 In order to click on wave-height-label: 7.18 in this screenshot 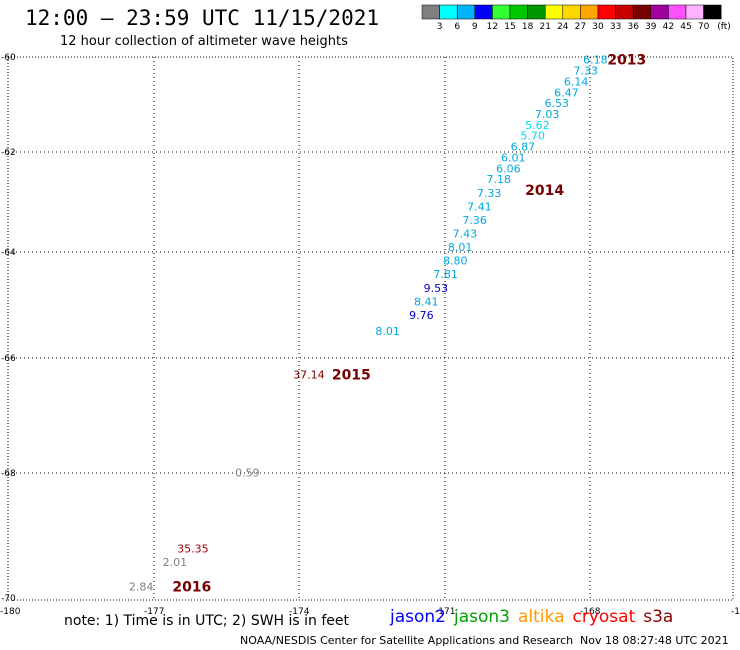, I will do `click(499, 179)`.